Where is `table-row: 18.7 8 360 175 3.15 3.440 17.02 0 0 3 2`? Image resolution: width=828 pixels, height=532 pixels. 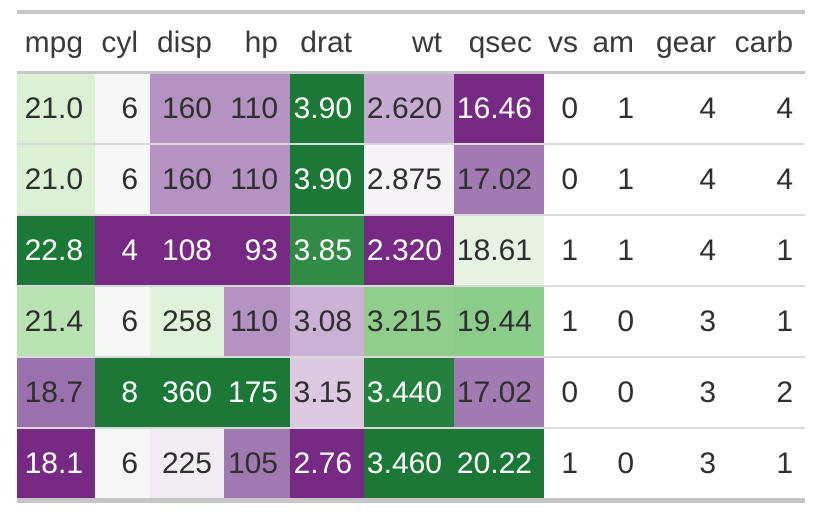 table-row: 18.7 8 360 175 3.15 3.440 17.02 0 0 3 2 is located at coordinates (411, 393).